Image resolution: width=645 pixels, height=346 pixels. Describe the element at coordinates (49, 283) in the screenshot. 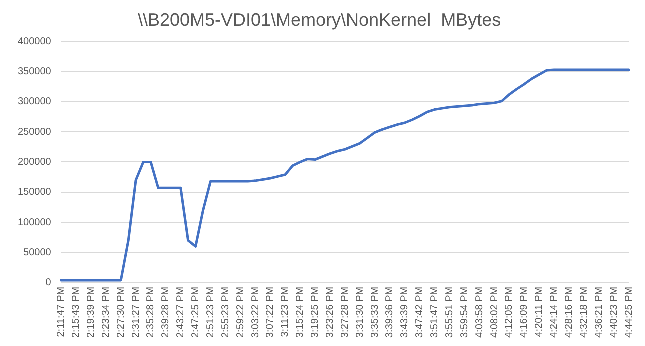

I see `y-tick-label: 0` at that location.